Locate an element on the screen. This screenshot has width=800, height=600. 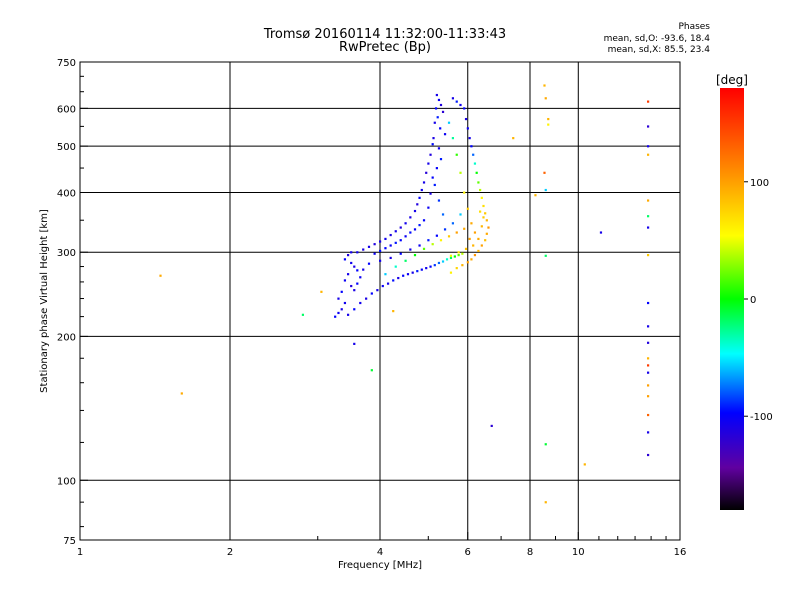
x-tick-label: 8 is located at coordinates (530, 552).